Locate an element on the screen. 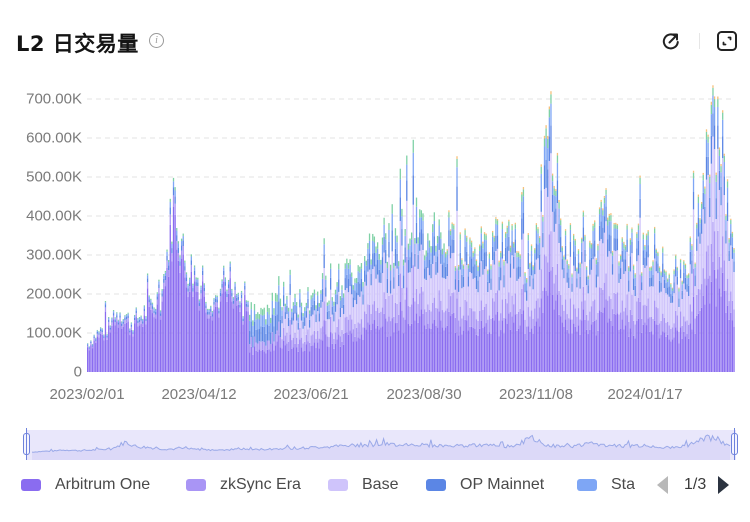 Image resolution: width=750 pixels, height=522 pixels. legend-item-arbitrum-one: Arbitrum One is located at coordinates (85, 485).